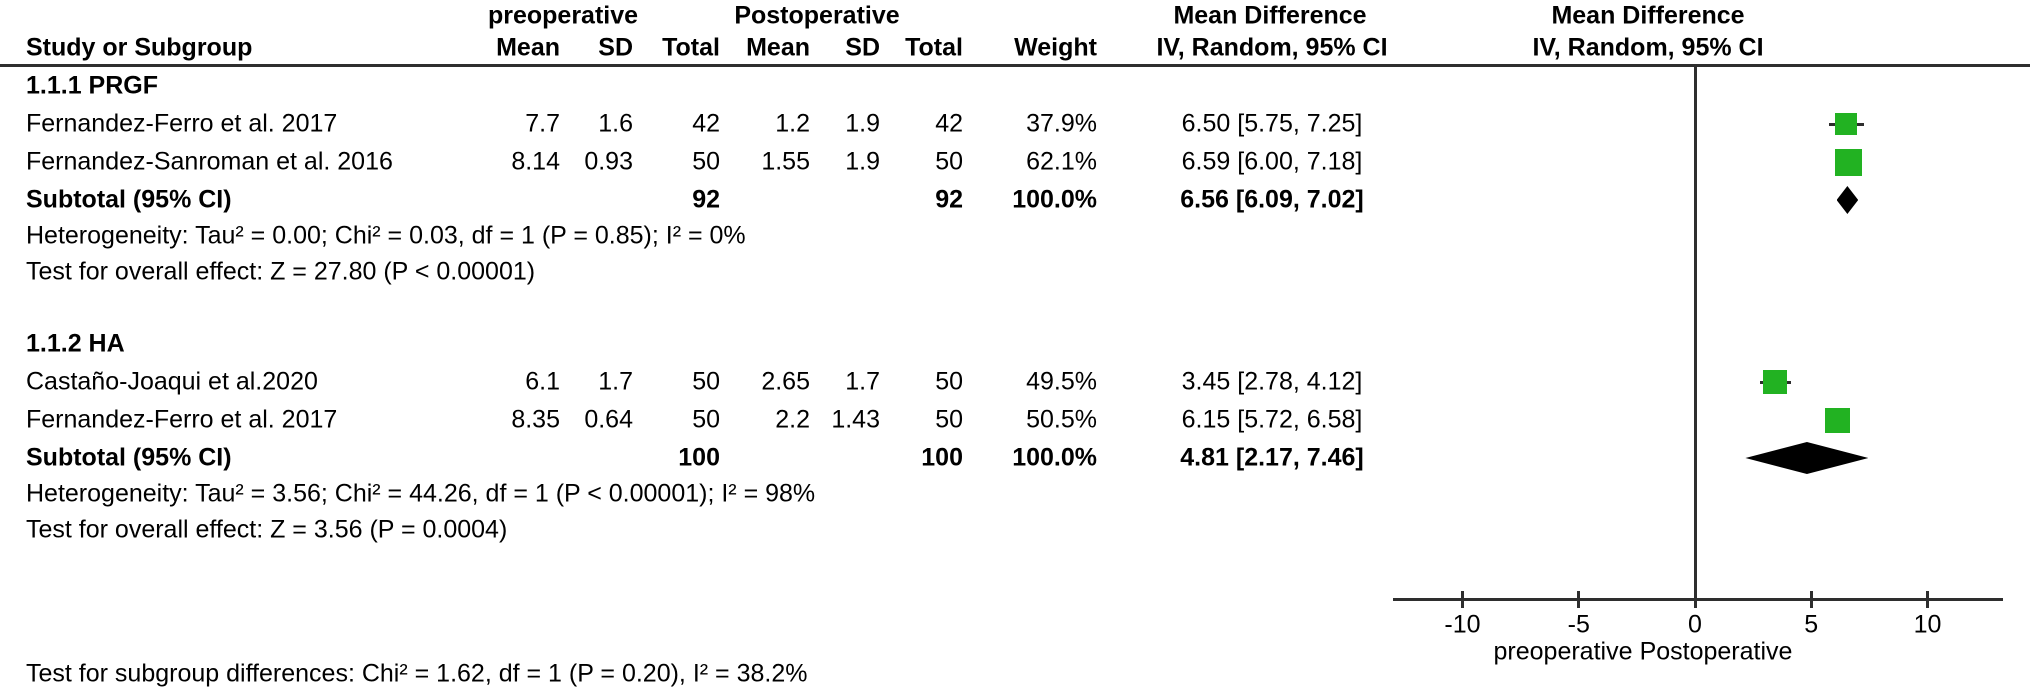 This screenshot has width=2030, height=694. What do you see at coordinates (1272, 457) in the screenshot?
I see `subtotal-ci-text: 4.81 [2.17, 7.46]` at bounding box center [1272, 457].